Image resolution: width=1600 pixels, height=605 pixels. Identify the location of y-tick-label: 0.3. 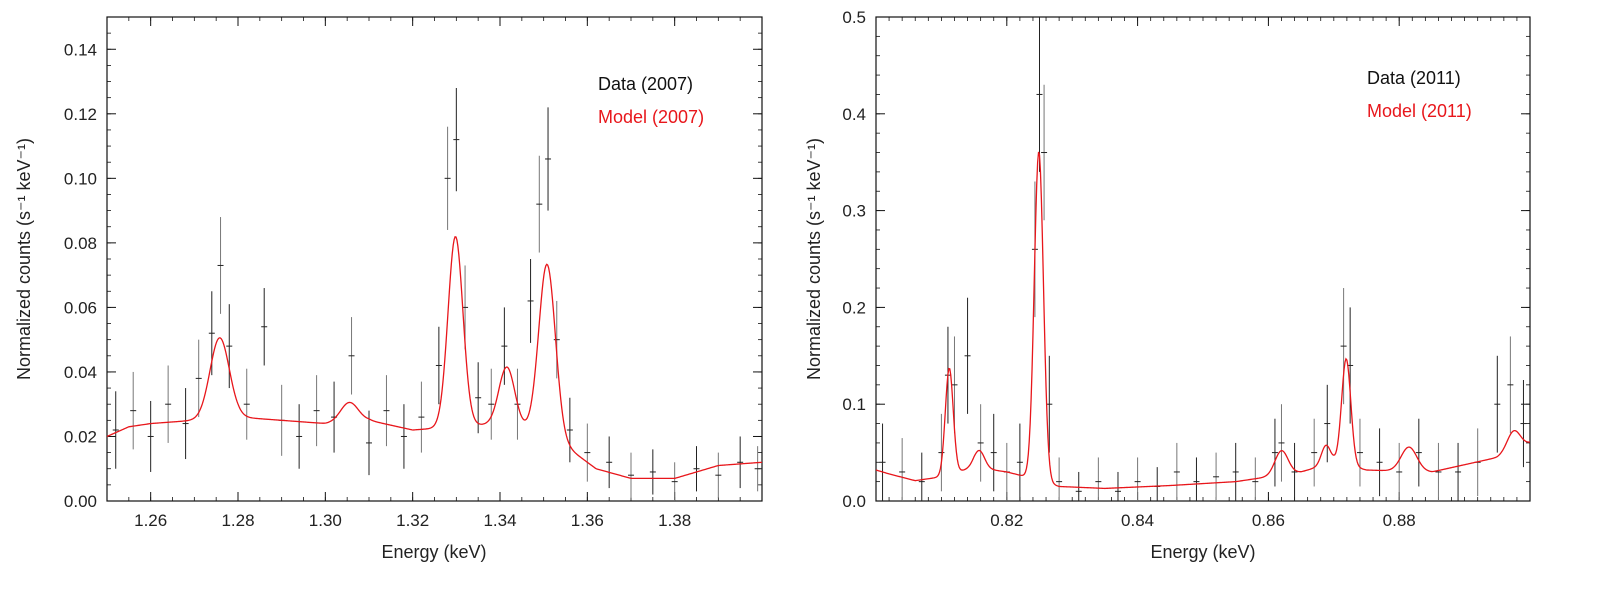
(854, 211).